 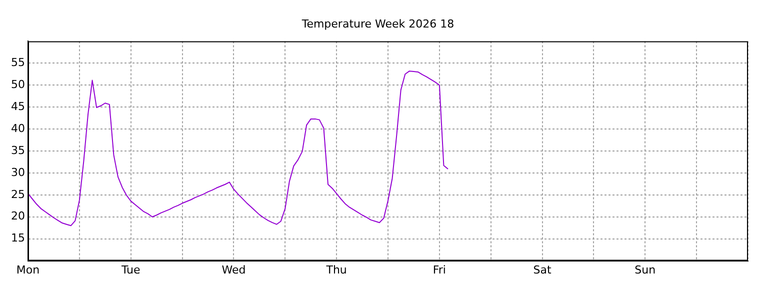 I want to click on y-tick-label: 30, so click(x=17, y=172).